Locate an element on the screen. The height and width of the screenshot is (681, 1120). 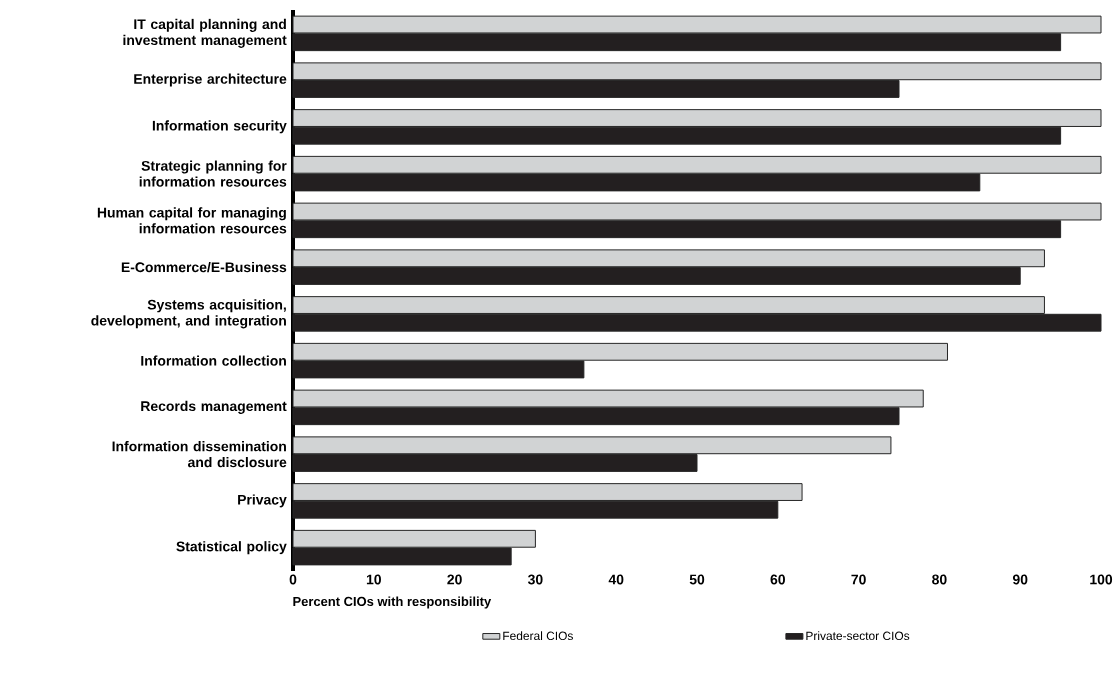
y-tick-label: Strategic planning for information resources is located at coordinates (213, 173).